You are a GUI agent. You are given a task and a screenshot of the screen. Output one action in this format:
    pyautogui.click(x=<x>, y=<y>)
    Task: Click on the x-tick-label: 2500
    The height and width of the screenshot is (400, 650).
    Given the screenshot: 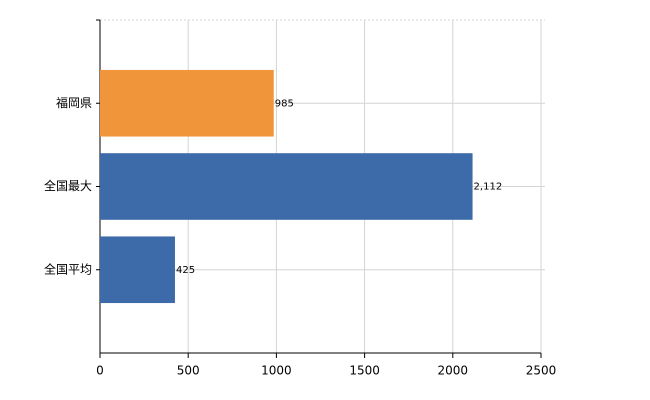 What is the action you would take?
    pyautogui.click(x=541, y=371)
    